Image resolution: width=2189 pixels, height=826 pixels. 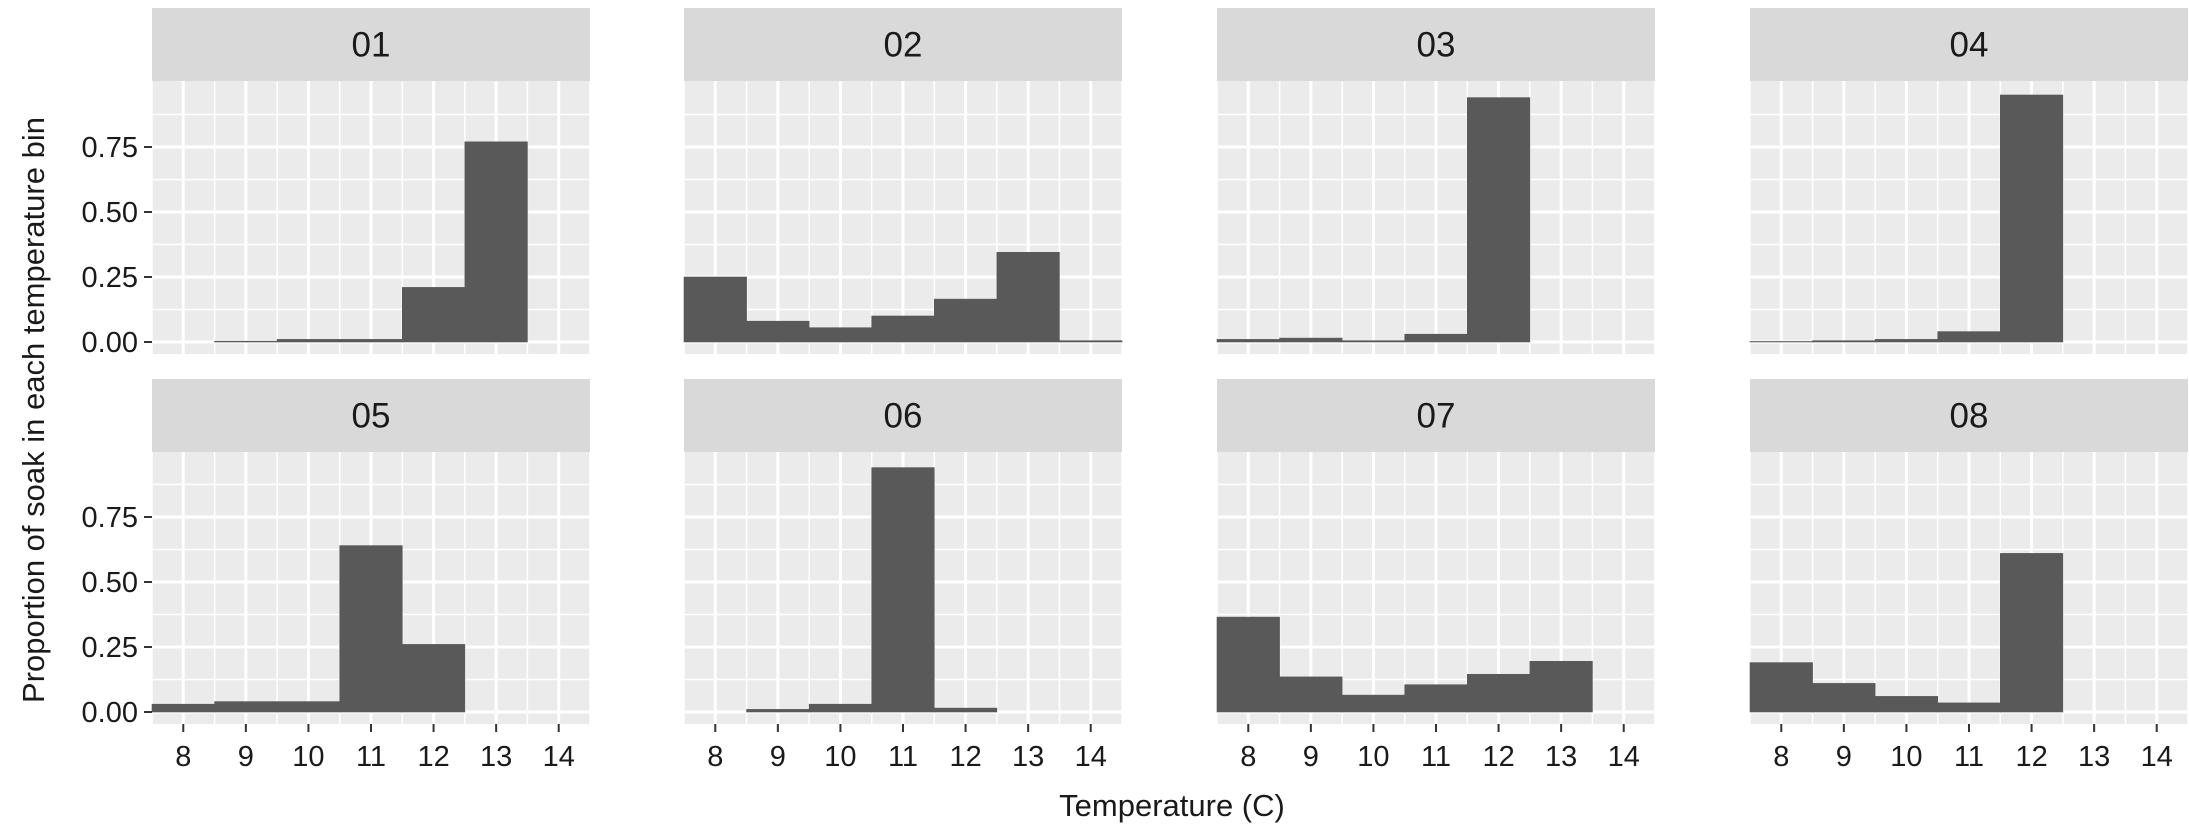 I want to click on facet-panel-06: 06 8 9 10 11 12 13 14, so click(x=903, y=576).